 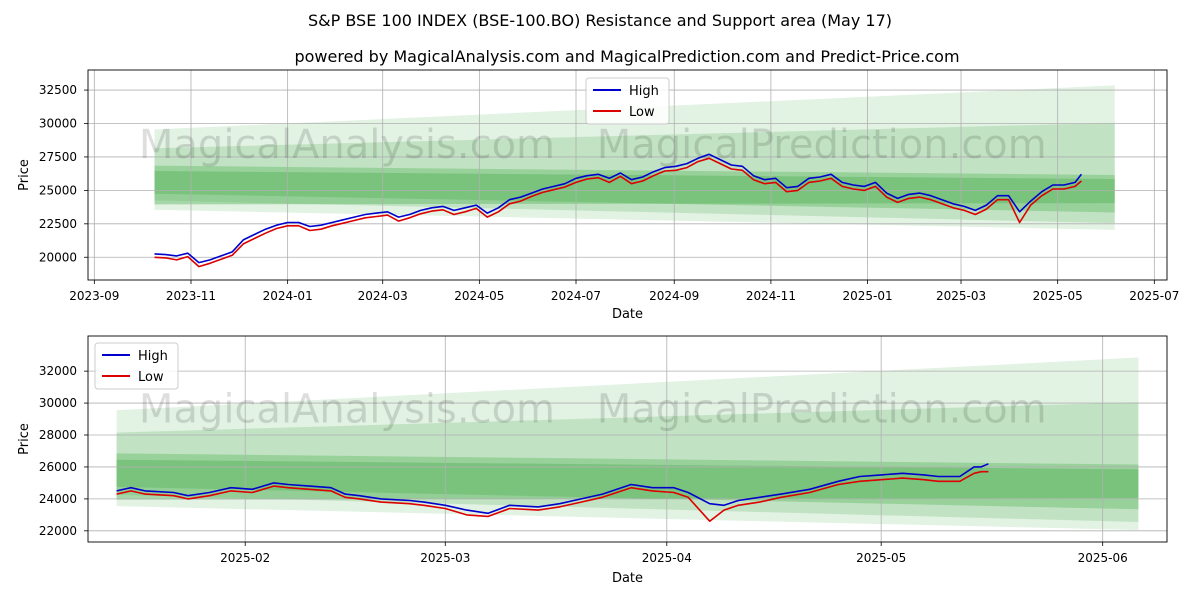 I want to click on x-tick-label: 2025-06, so click(x=1103, y=558).